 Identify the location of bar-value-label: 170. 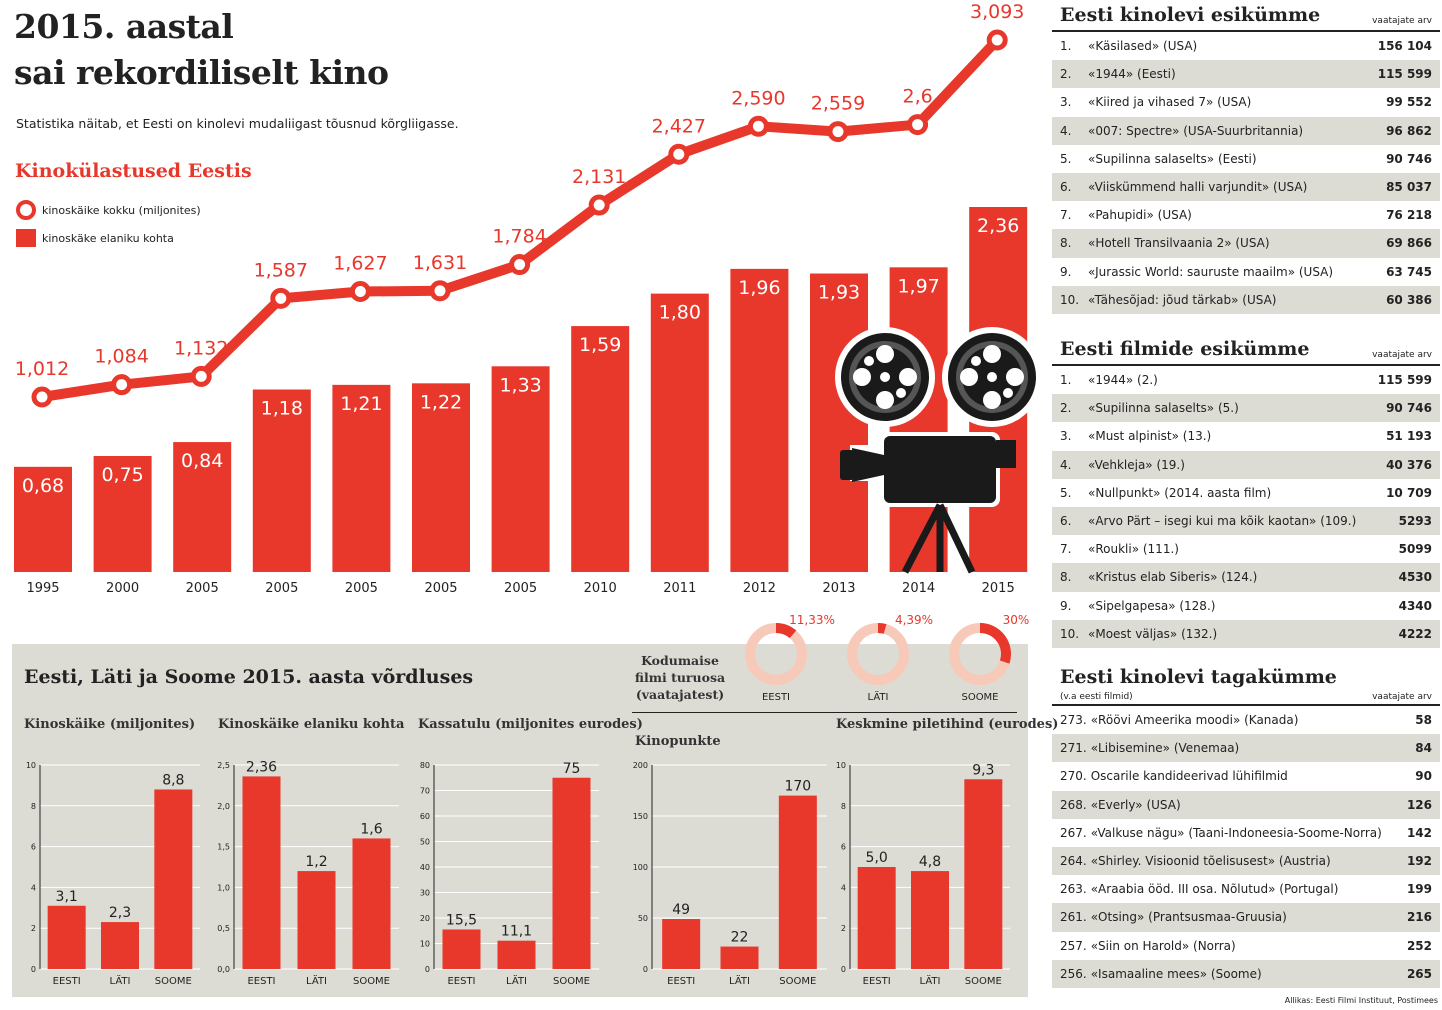
(797, 787).